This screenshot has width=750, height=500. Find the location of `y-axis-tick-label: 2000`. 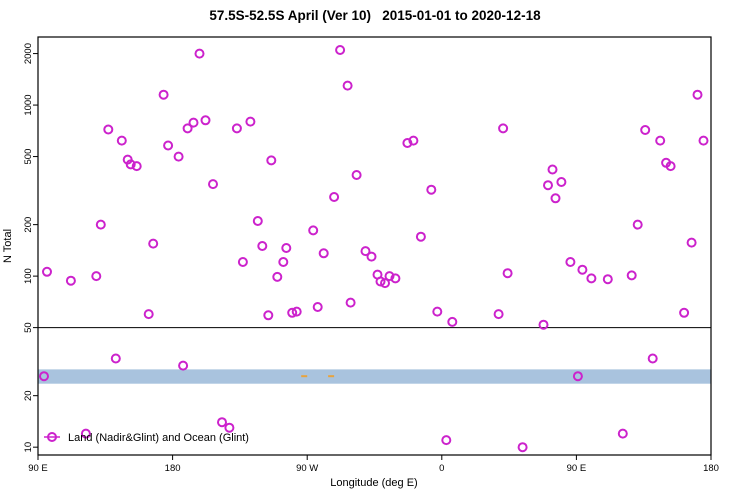

y-axis-tick-label: 2000 is located at coordinates (28, 53).